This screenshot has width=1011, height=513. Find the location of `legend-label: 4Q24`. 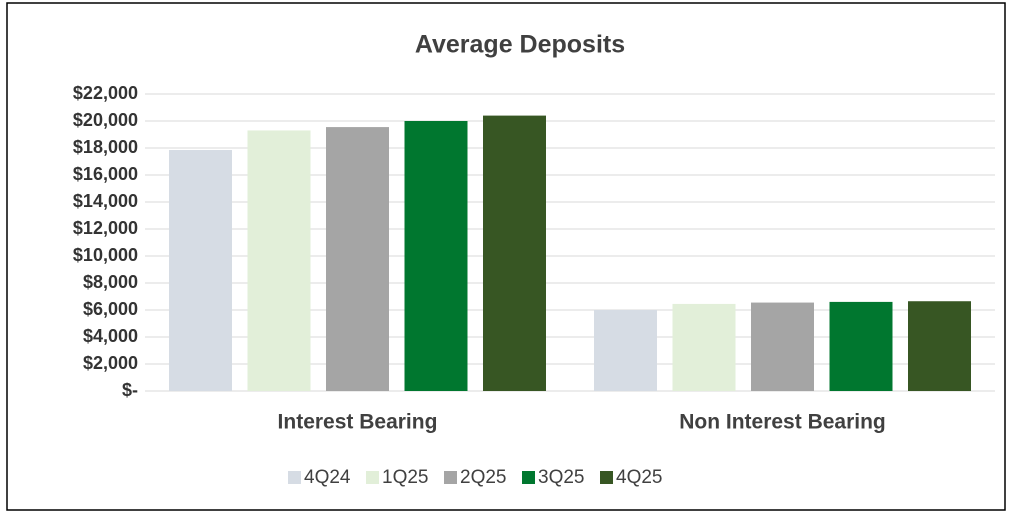

legend-label: 4Q24 is located at coordinates (327, 477).